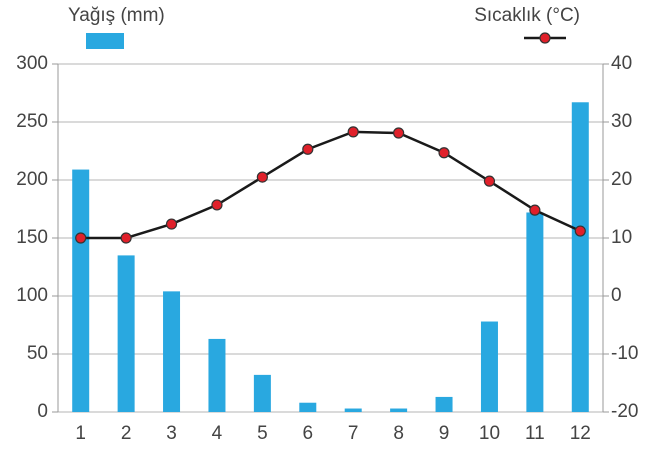 The height and width of the screenshot is (450, 646). What do you see at coordinates (32, 179) in the screenshot?
I see `y-tick-label: 200` at bounding box center [32, 179].